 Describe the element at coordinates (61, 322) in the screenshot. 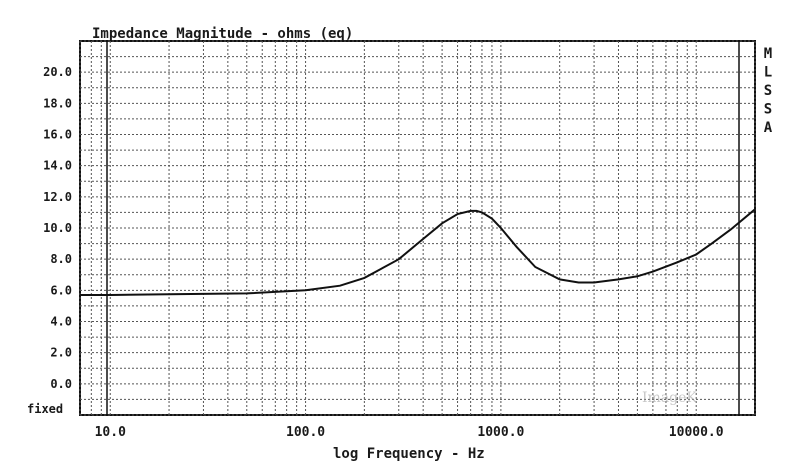

I see `y-tick-label: 4.0` at that location.